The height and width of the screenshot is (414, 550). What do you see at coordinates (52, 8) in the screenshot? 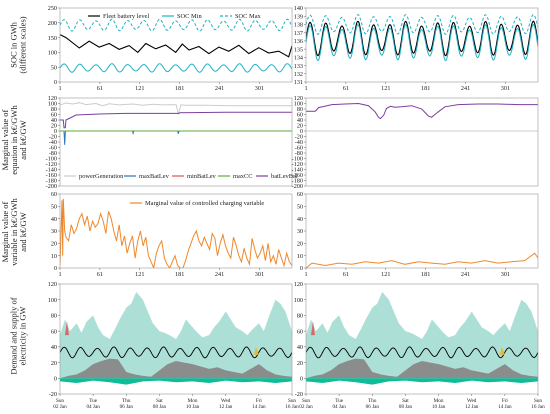
I see `y-tick-label: 250` at bounding box center [52, 8].